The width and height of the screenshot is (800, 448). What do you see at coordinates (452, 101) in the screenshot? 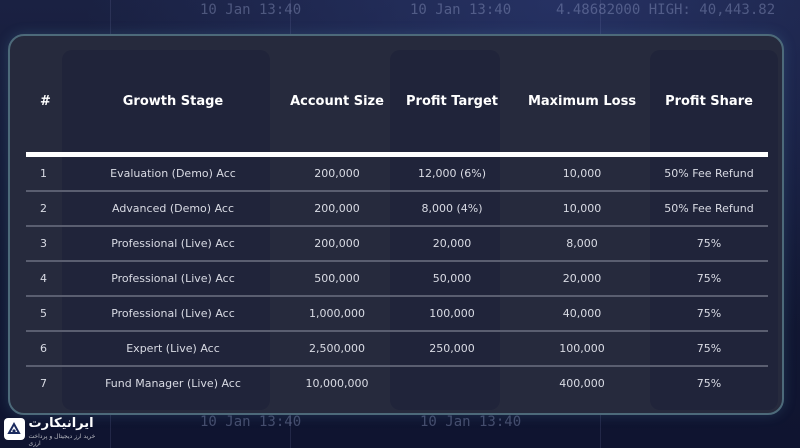
I see `header-profit-target: Profit Target` at bounding box center [452, 101].